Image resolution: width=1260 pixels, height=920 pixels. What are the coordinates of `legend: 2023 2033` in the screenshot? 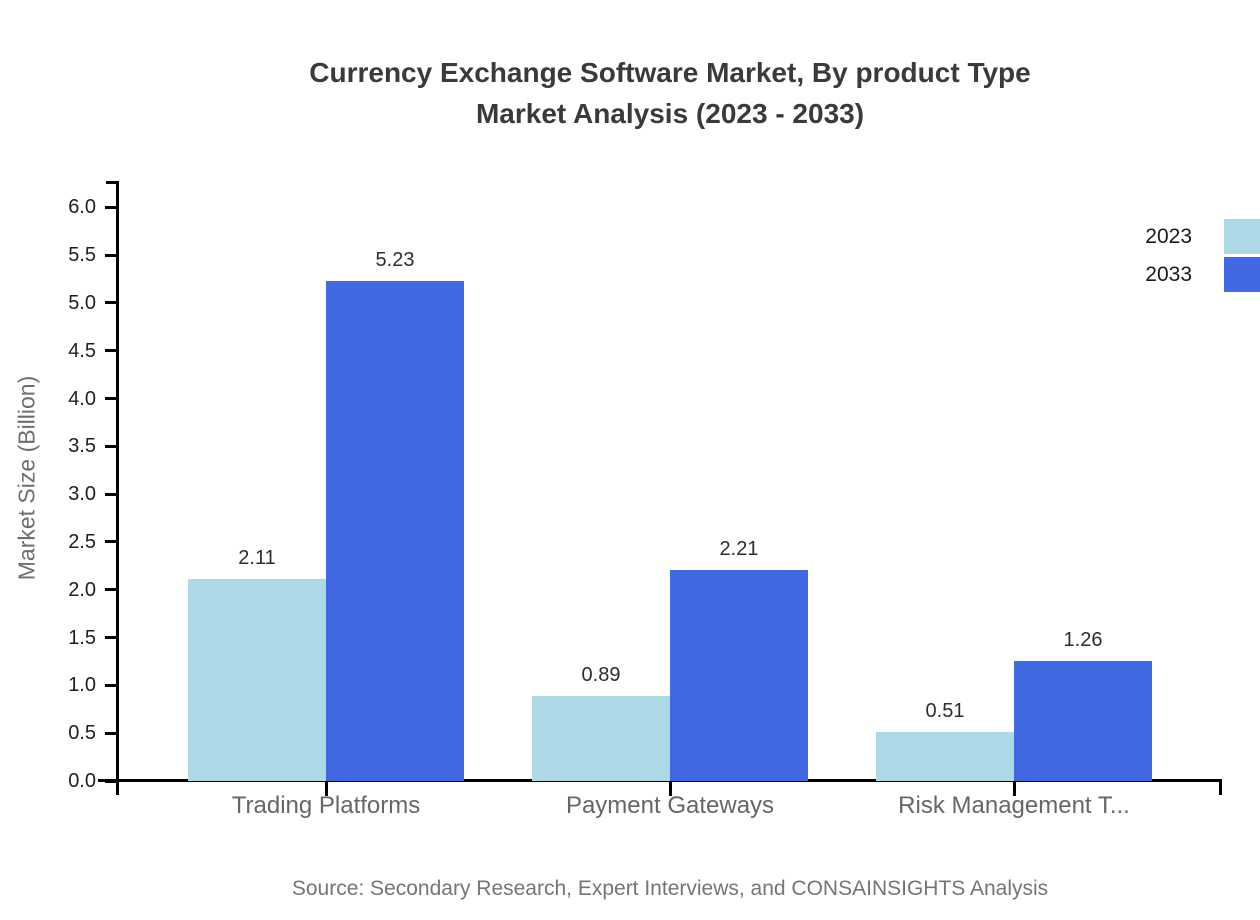 It's located at (1202, 255).